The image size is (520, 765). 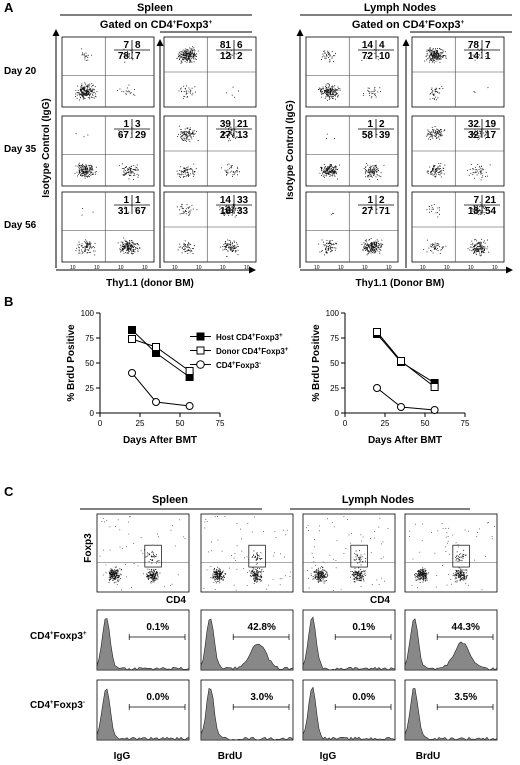 What do you see at coordinates (220, 423) in the screenshot?
I see `x-tick-label: 75` at bounding box center [220, 423].